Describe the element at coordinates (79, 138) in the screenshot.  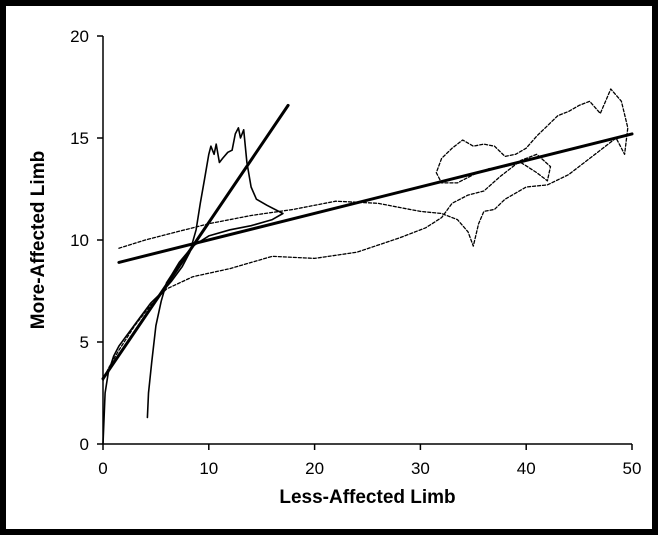
I see `y-tick-label: 15` at that location.